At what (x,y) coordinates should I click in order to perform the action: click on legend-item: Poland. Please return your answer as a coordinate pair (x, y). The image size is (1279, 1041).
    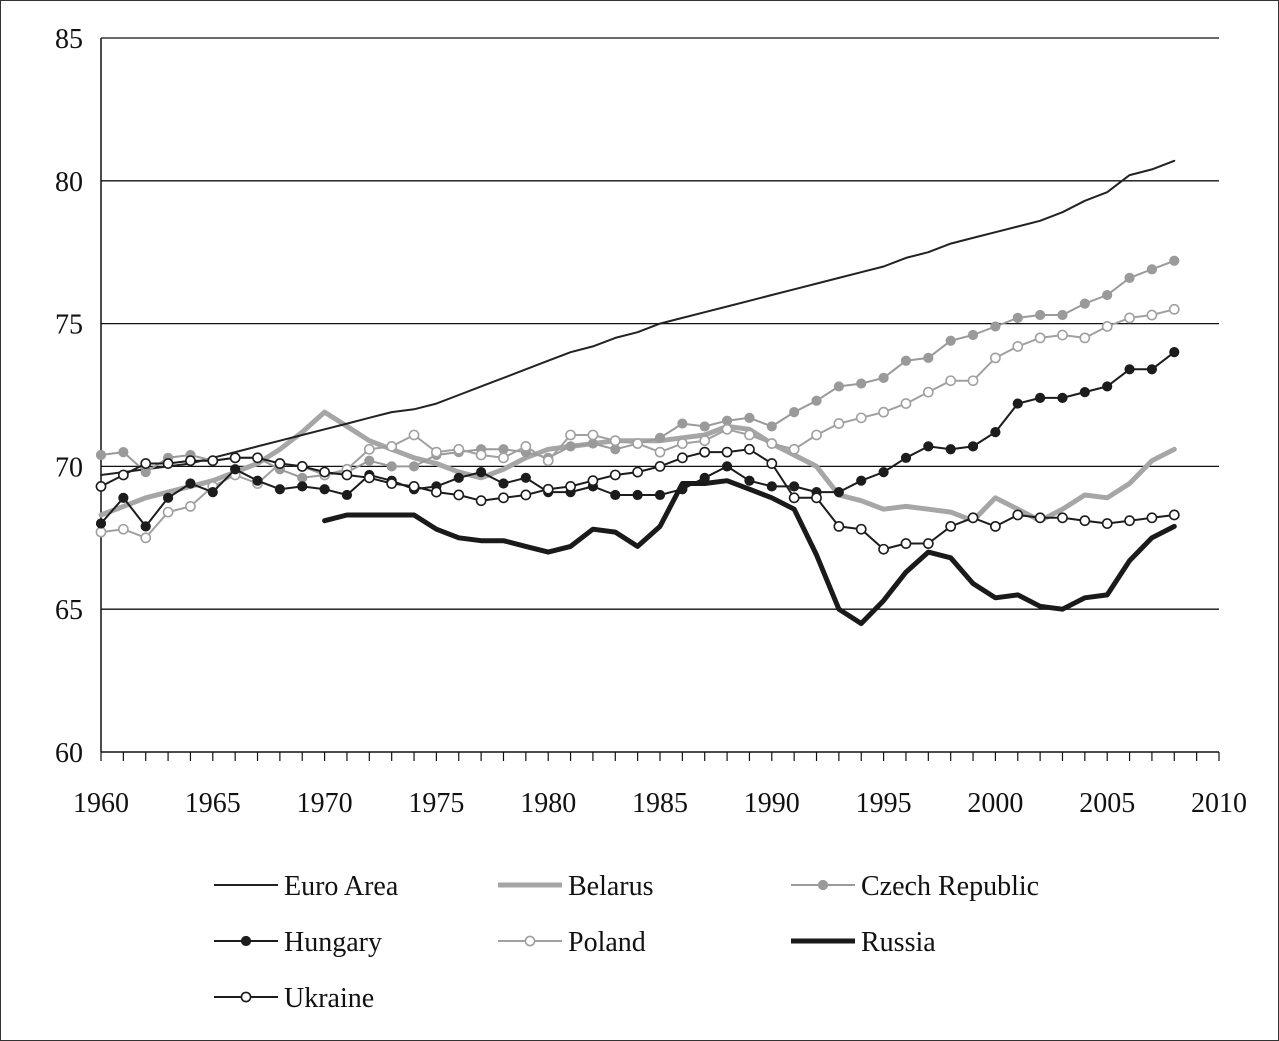
    Looking at the image, I should click on (572, 942).